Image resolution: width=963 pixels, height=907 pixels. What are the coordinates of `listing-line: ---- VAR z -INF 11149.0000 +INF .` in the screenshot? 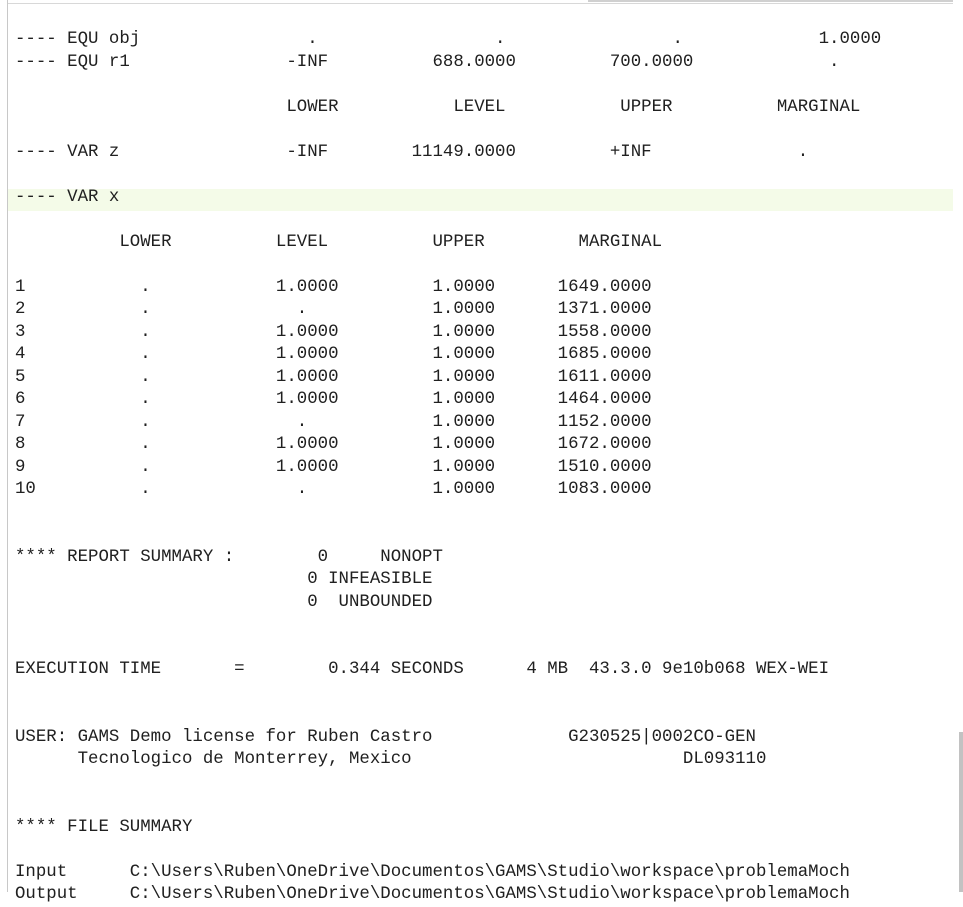 It's located at (412, 152).